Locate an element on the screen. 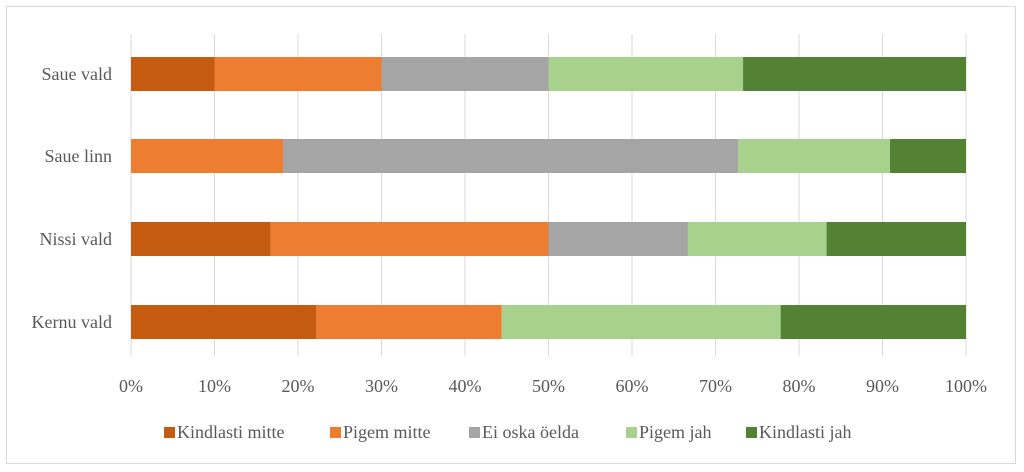 The height and width of the screenshot is (472, 1024). x-tick-label: 40% is located at coordinates (465, 386).